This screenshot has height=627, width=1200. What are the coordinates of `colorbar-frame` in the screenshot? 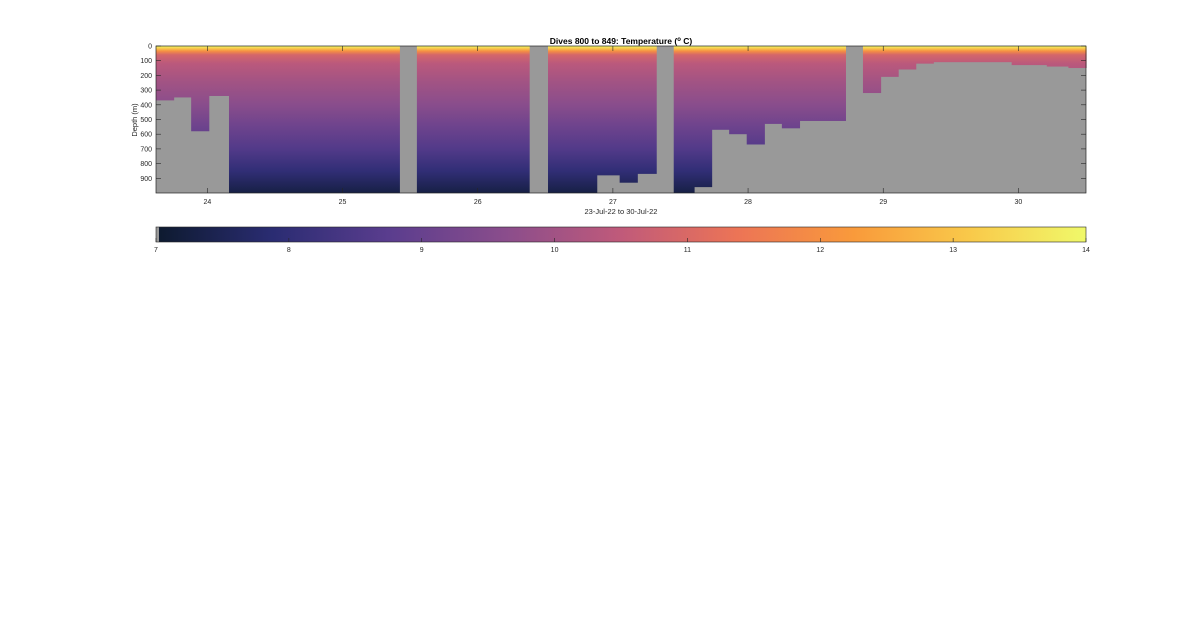 It's located at (621, 234).